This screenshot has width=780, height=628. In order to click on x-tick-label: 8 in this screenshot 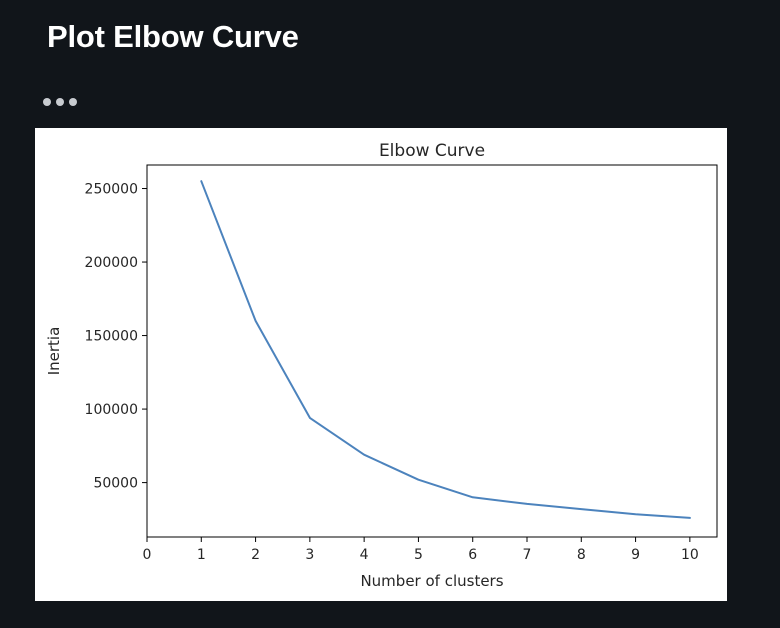, I will do `click(581, 555)`.